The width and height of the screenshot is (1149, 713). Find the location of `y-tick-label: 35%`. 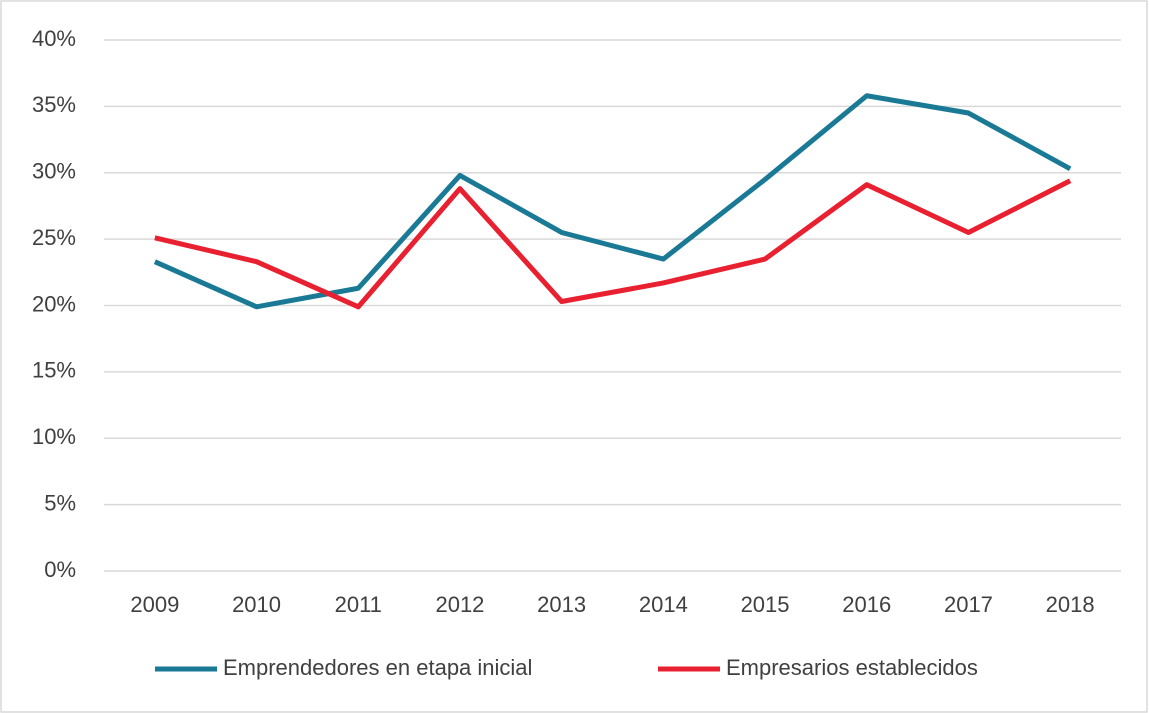

y-tick-label: 35% is located at coordinates (54, 104).